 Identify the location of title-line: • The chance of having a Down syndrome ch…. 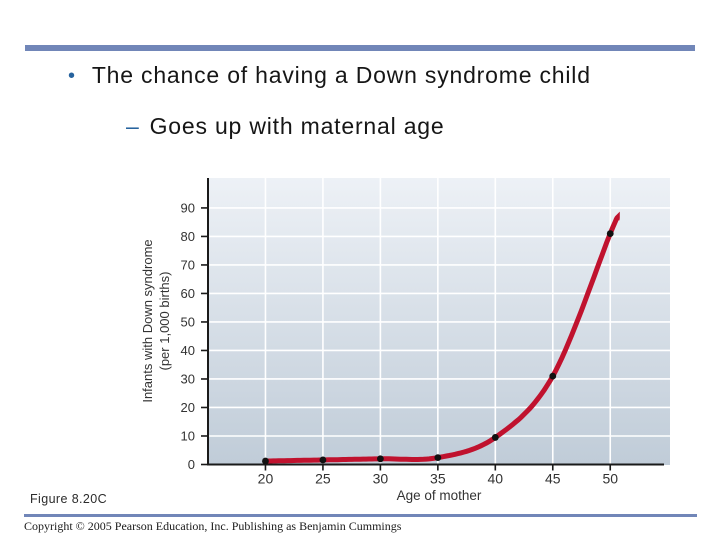
(378, 75).